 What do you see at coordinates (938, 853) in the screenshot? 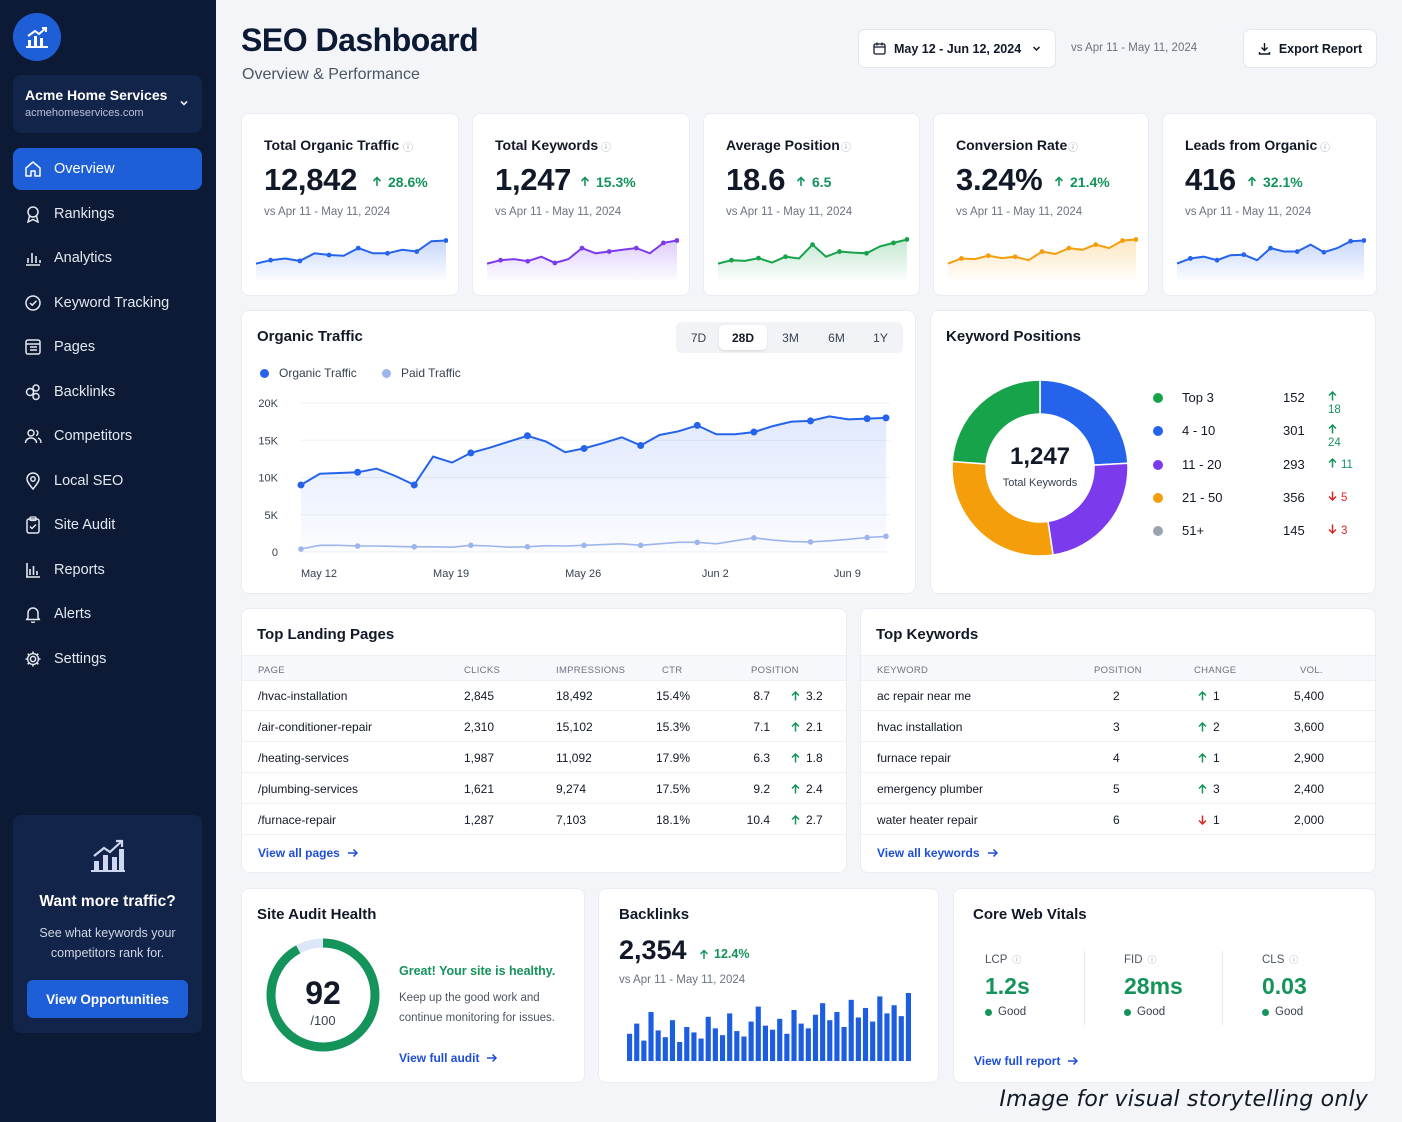
I see `view-all-keywords-link: View all keywords` at bounding box center [938, 853].